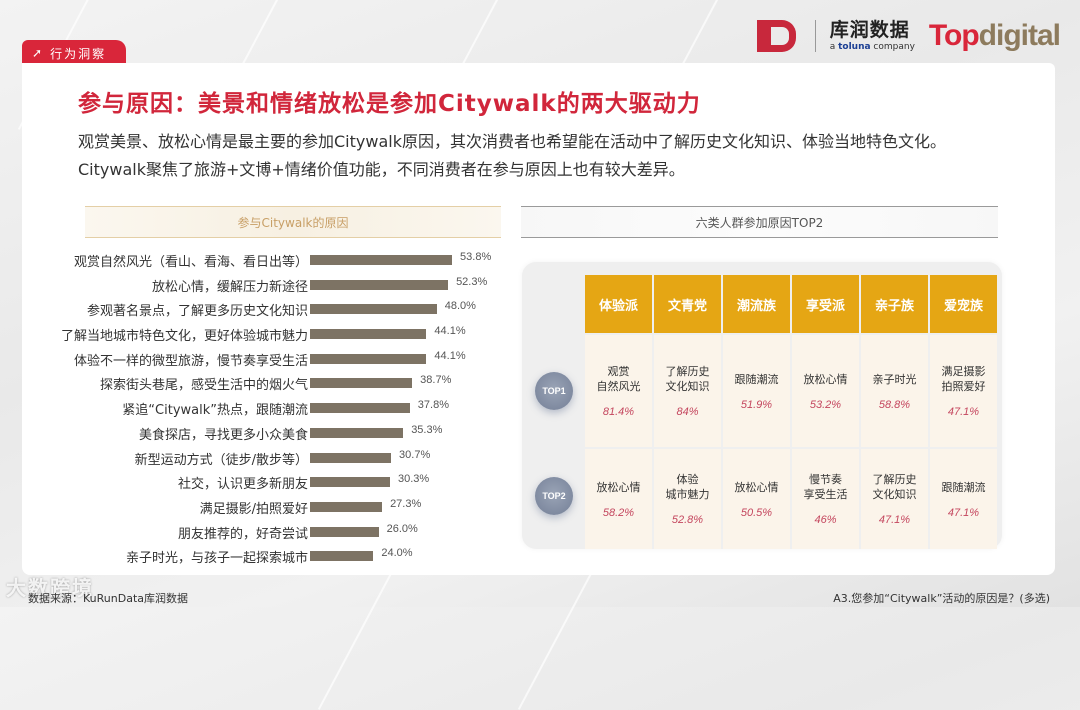 This screenshot has width=1080, height=710. Describe the element at coordinates (894, 404) in the screenshot. I see `cell-percentage: 58.8%` at that location.